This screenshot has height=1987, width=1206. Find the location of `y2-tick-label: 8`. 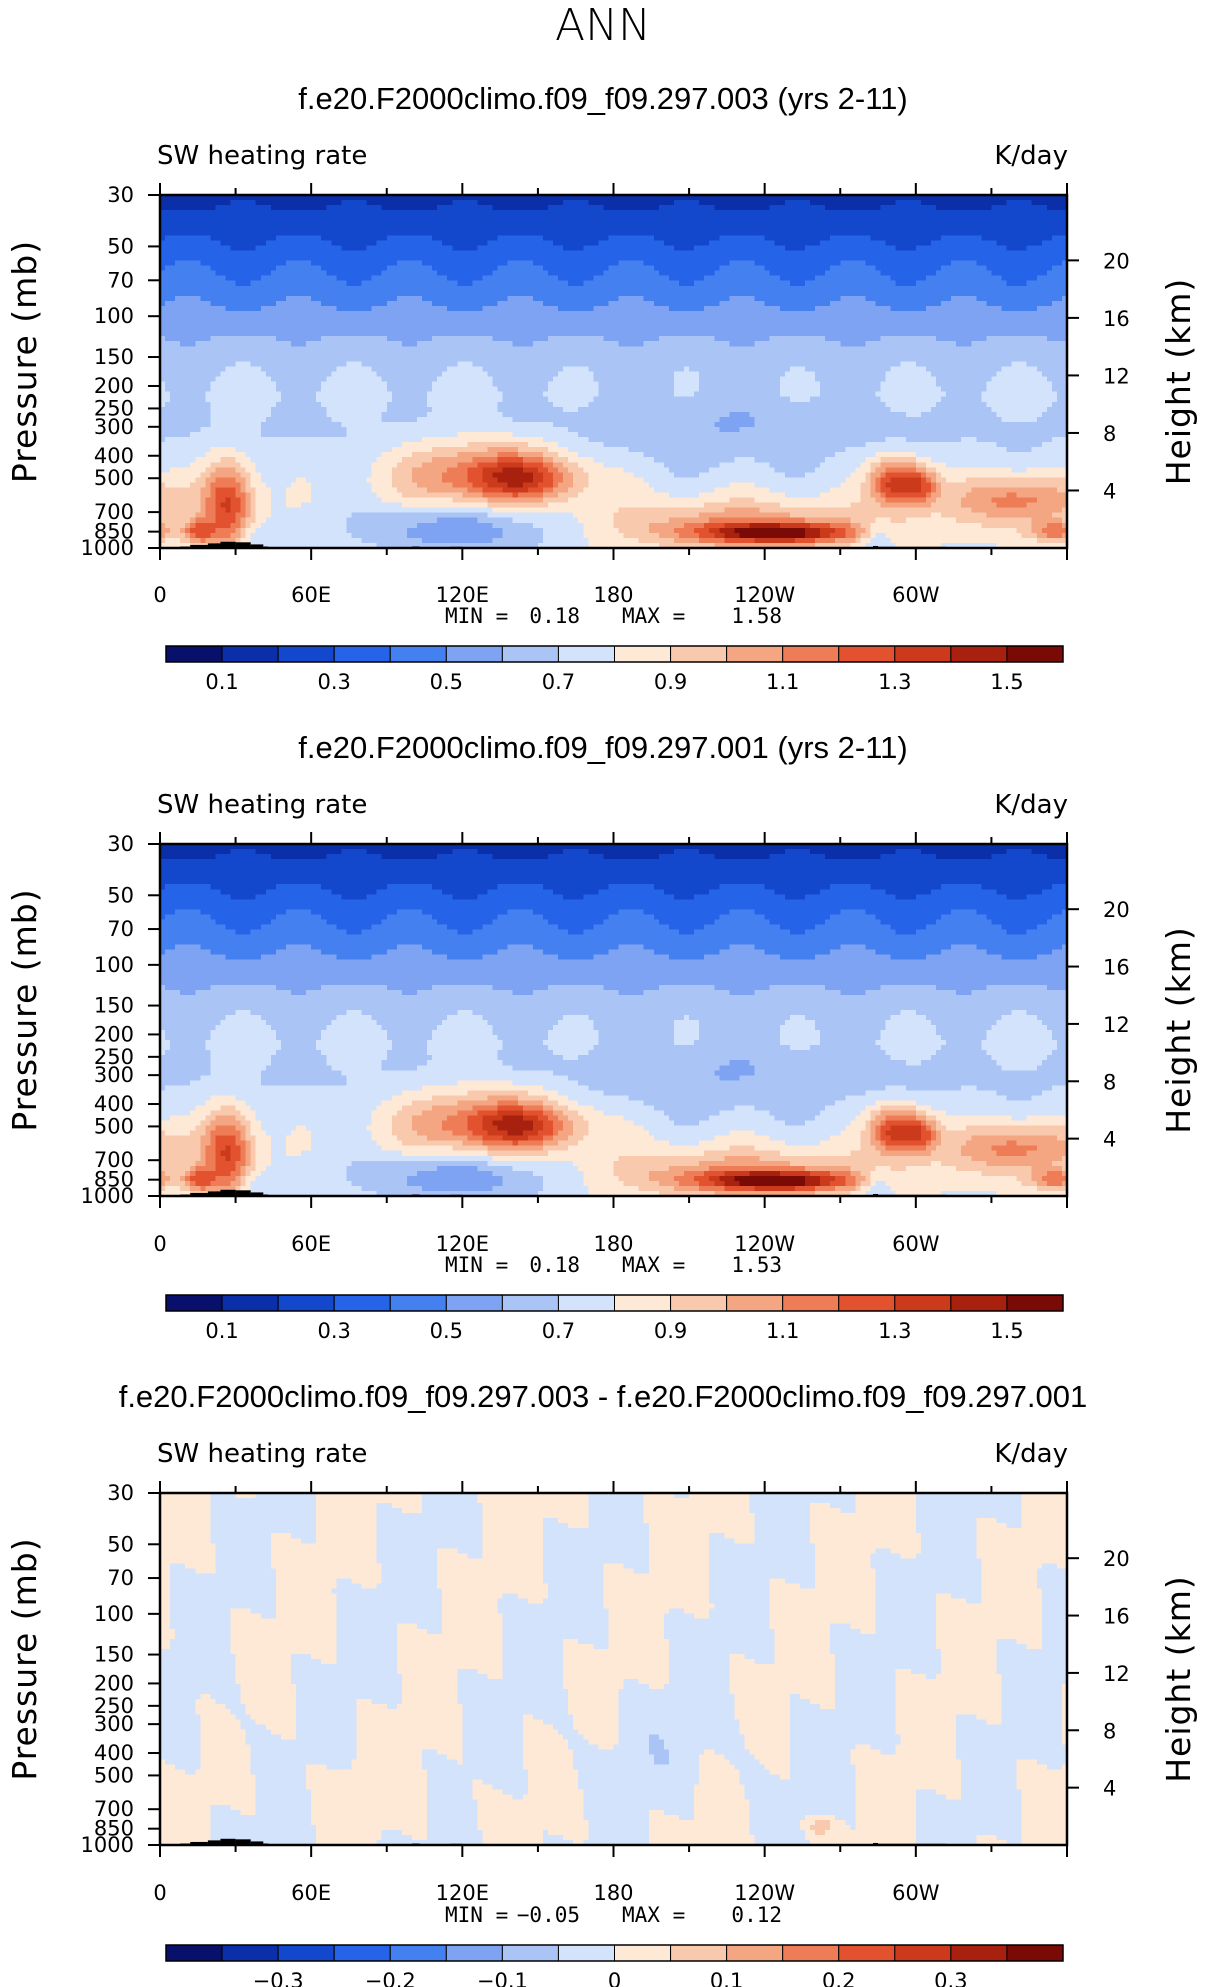

y2-tick-label: 8 is located at coordinates (1109, 434).